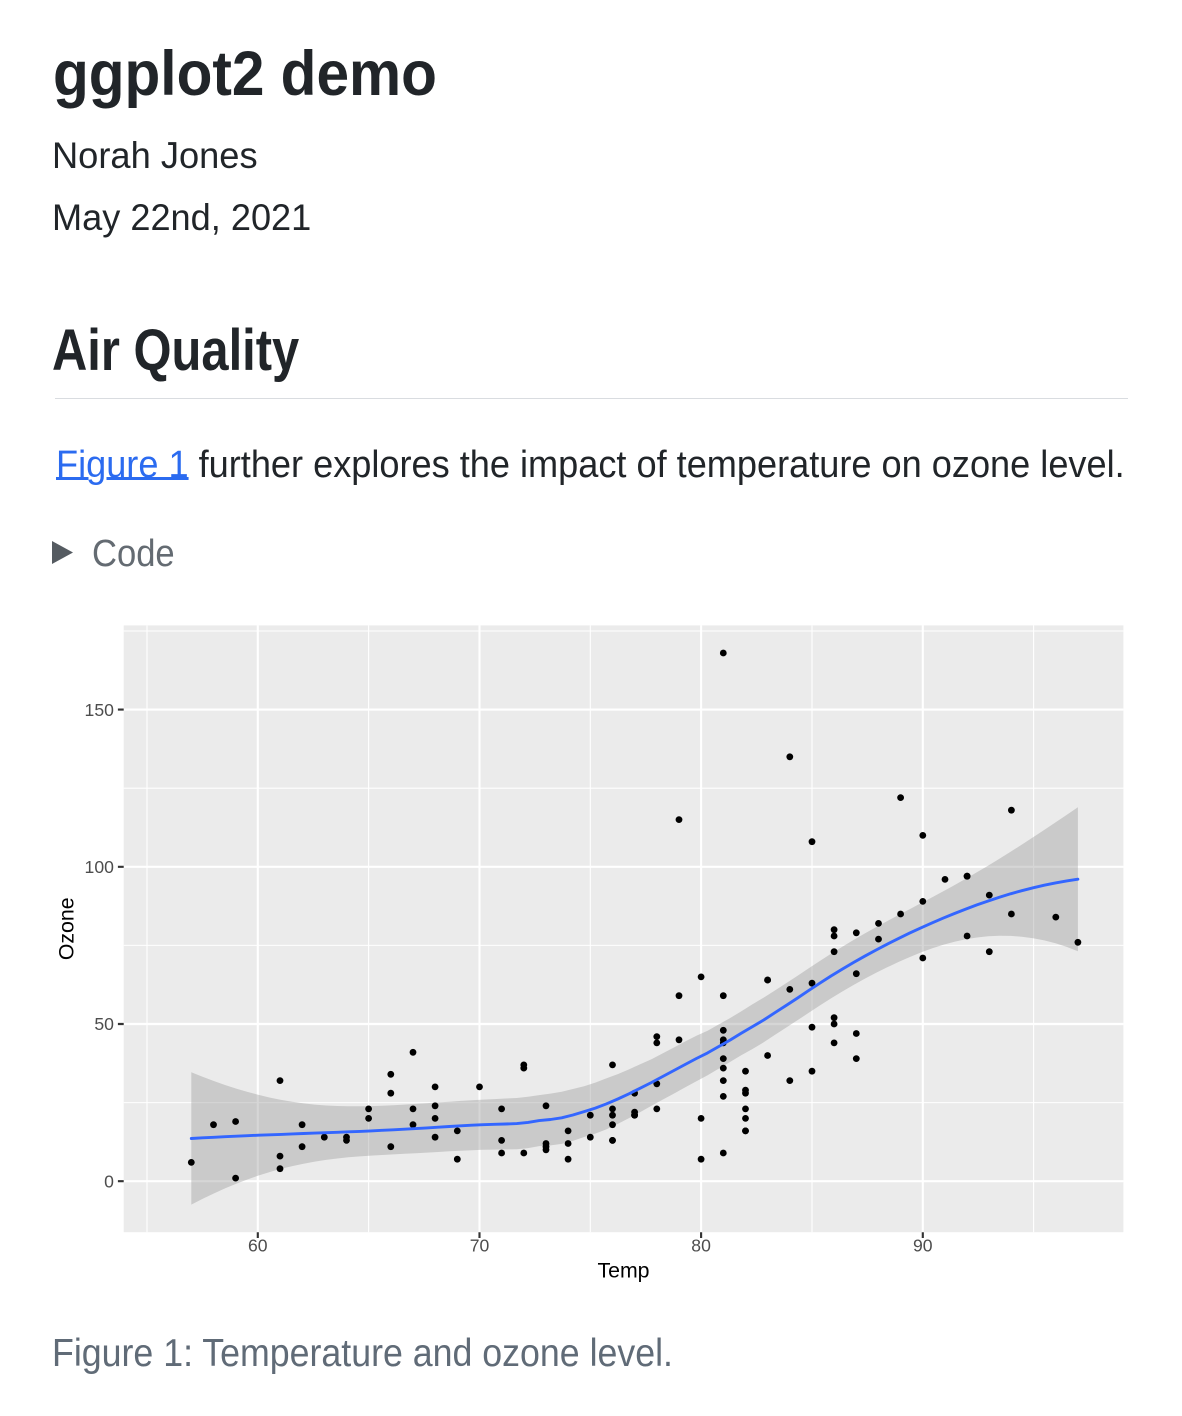 The height and width of the screenshot is (1416, 1182). I want to click on svg-text: Temp, so click(623, 1271).